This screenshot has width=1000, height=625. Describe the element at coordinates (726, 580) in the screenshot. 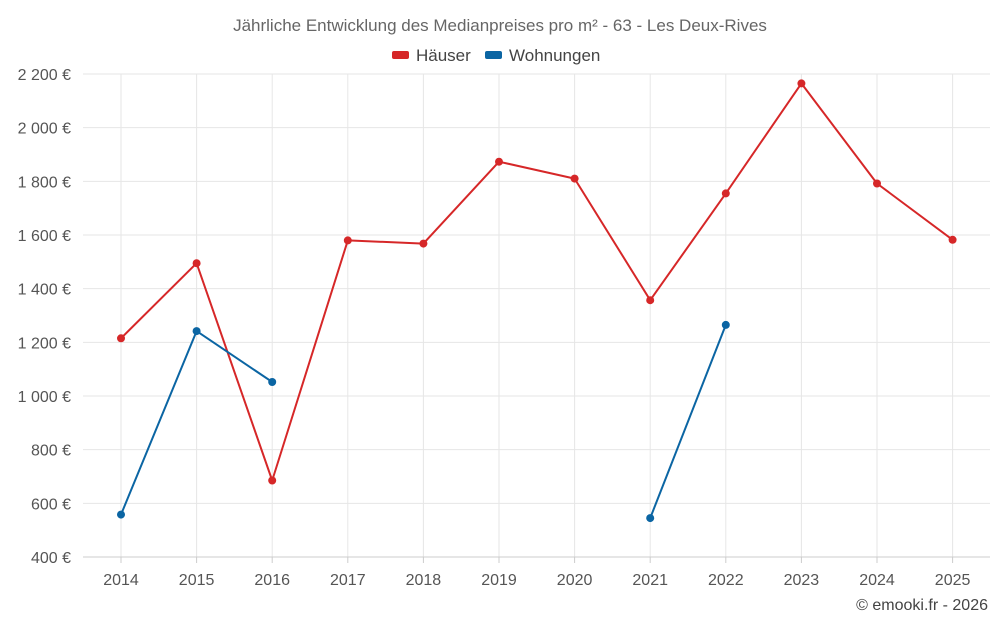

I see `x-tick-label: 2022` at that location.